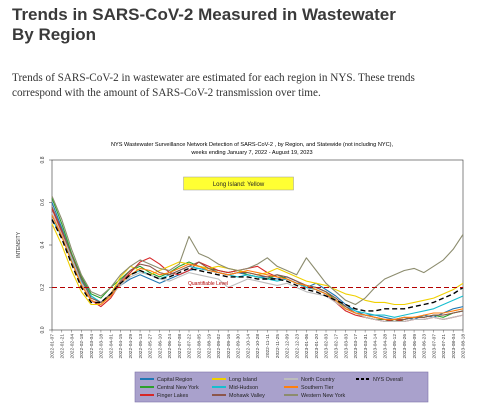 The image size is (487, 409). Describe the element at coordinates (243, 388) in the screenshot. I see `legend-label: Mid-Hudson` at that location.